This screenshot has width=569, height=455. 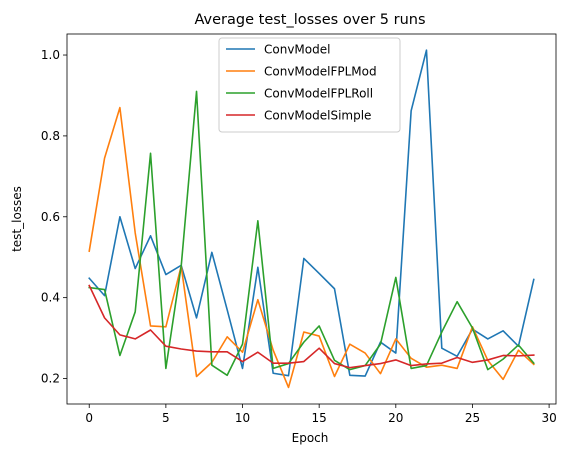 What do you see at coordinates (50, 298) in the screenshot?
I see `y-tick-label: 0.4` at bounding box center [50, 298].